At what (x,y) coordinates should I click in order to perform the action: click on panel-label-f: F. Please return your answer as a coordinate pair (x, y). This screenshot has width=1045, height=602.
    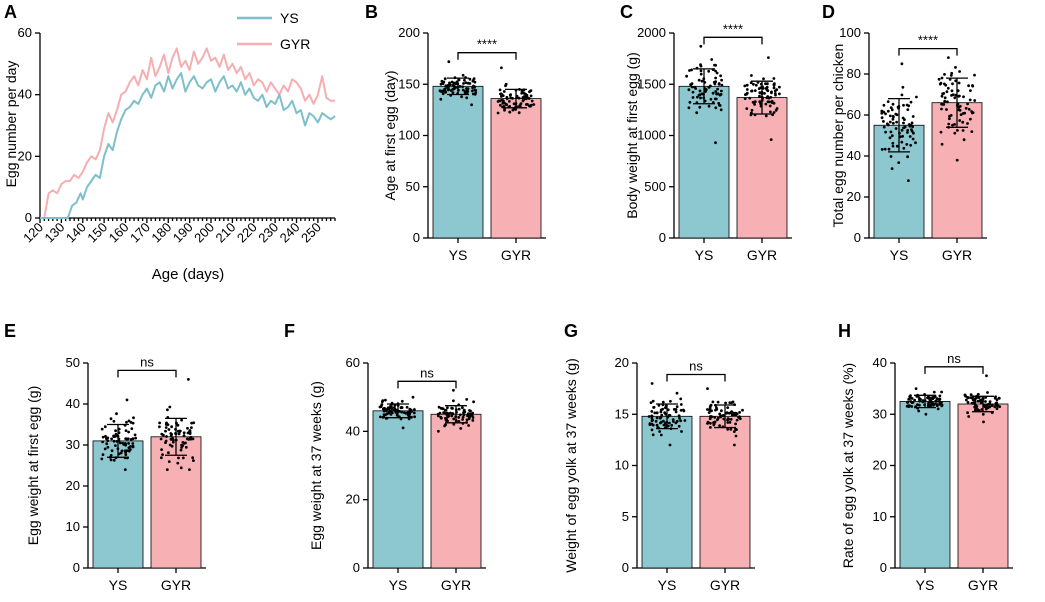
    Looking at the image, I should click on (289, 331).